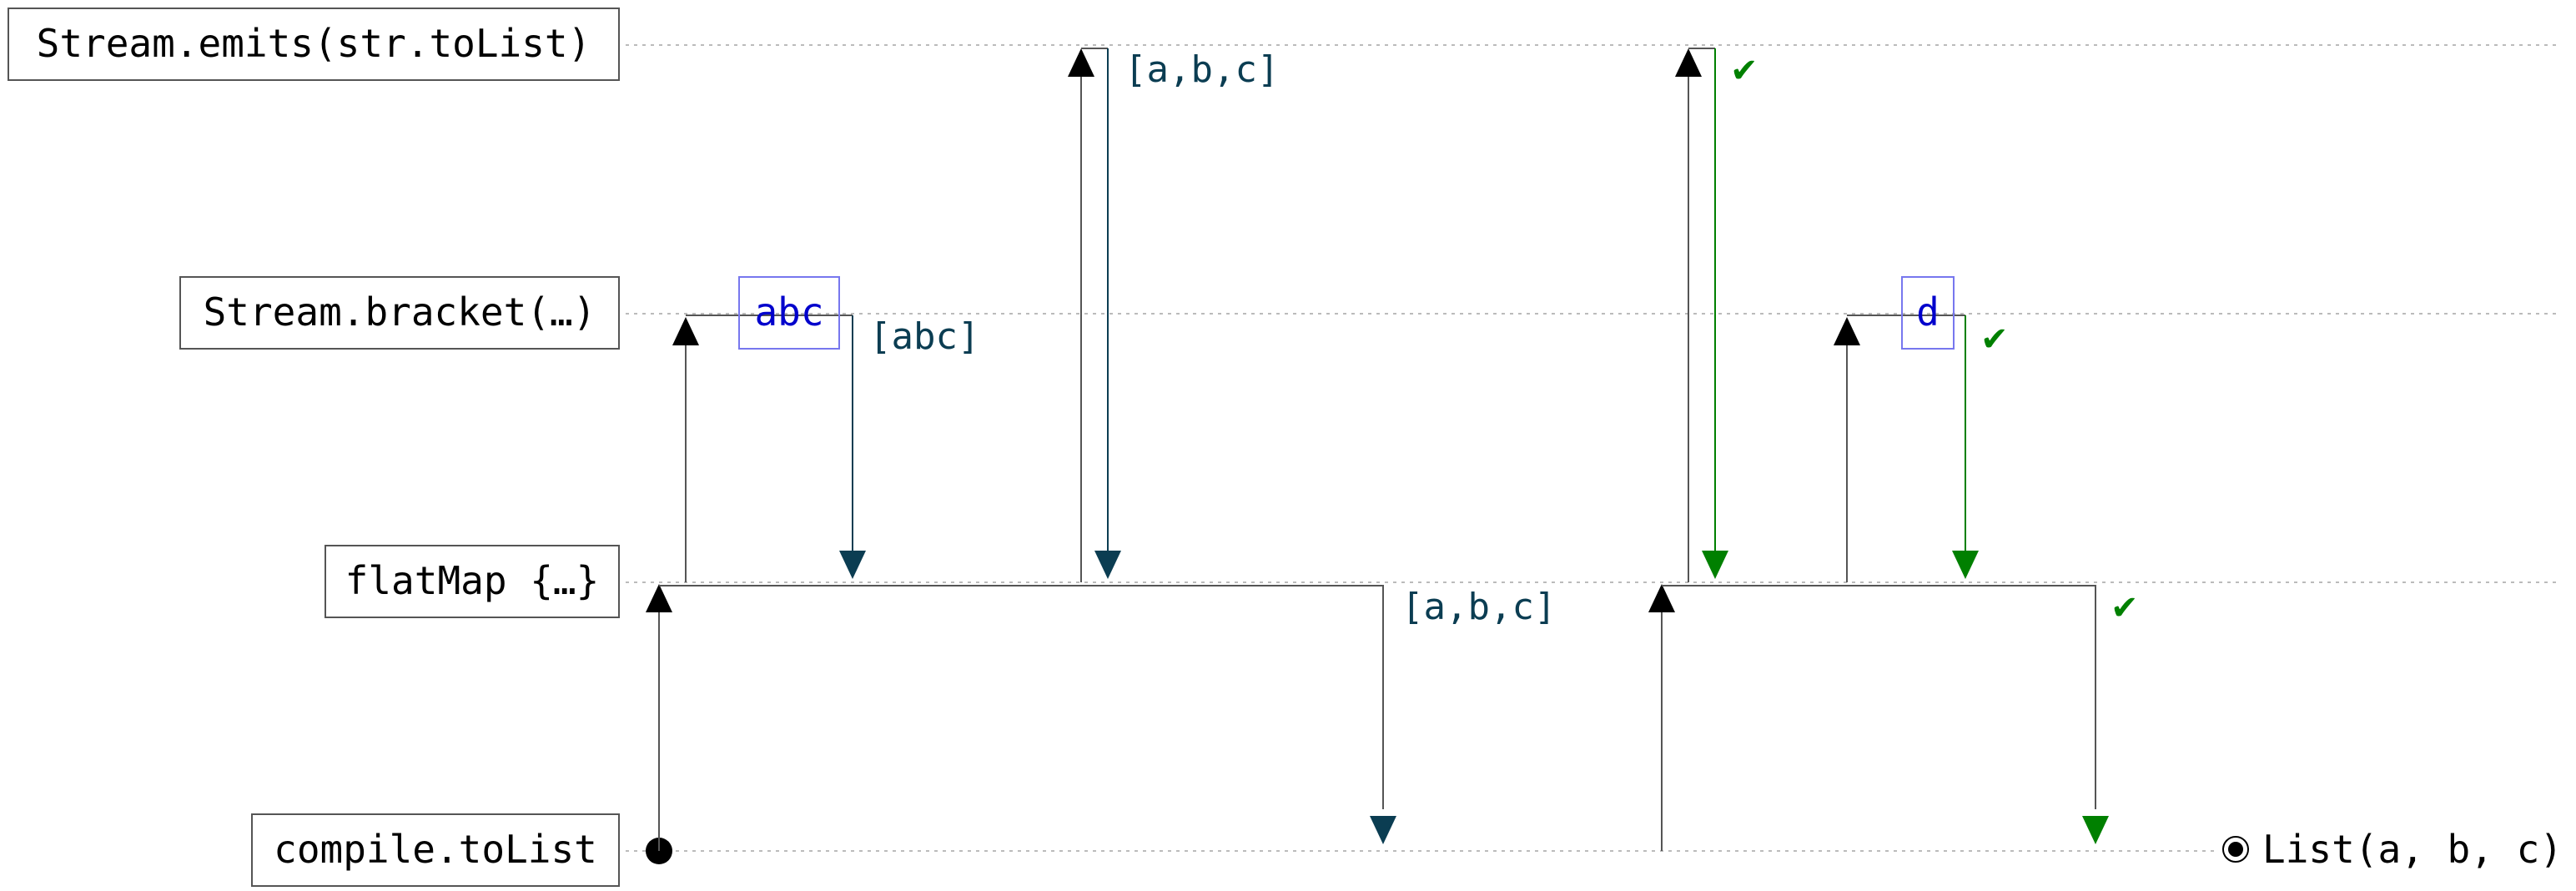 This screenshot has height=891, width=2576. I want to click on result-label: List(a, b, c), so click(2412, 850).